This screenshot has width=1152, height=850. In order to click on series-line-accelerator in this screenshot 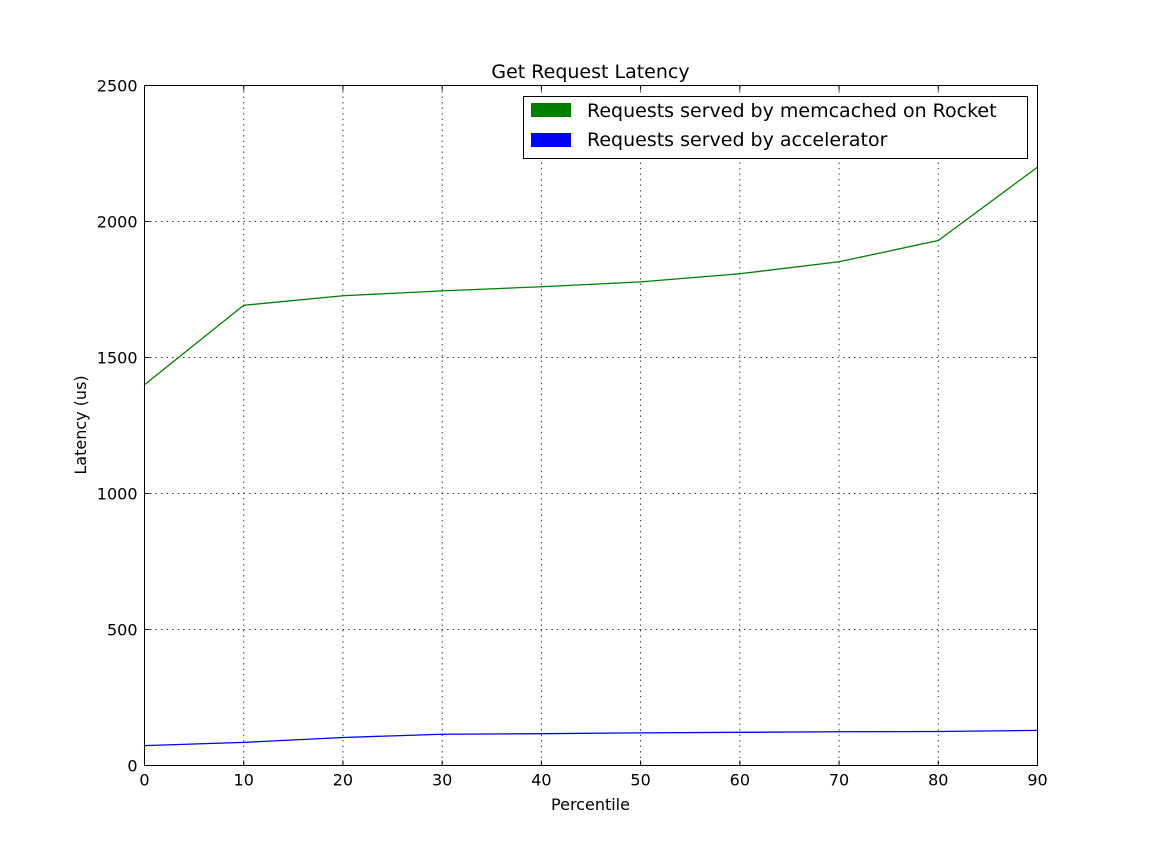, I will do `click(591, 738)`.